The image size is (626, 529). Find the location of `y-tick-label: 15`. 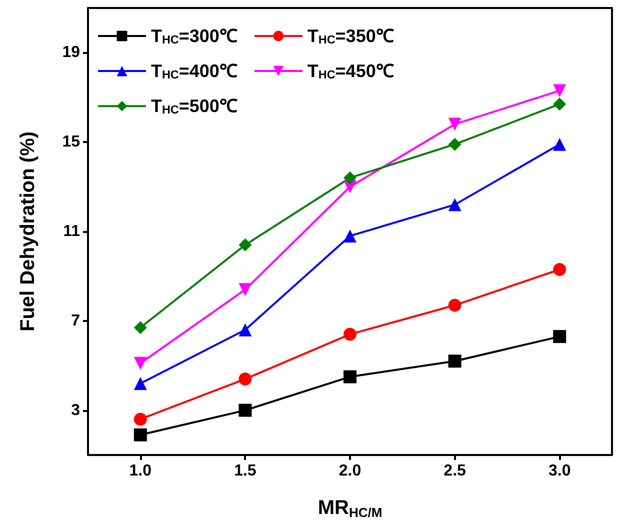

y-tick-label: 15 is located at coordinates (71, 142).